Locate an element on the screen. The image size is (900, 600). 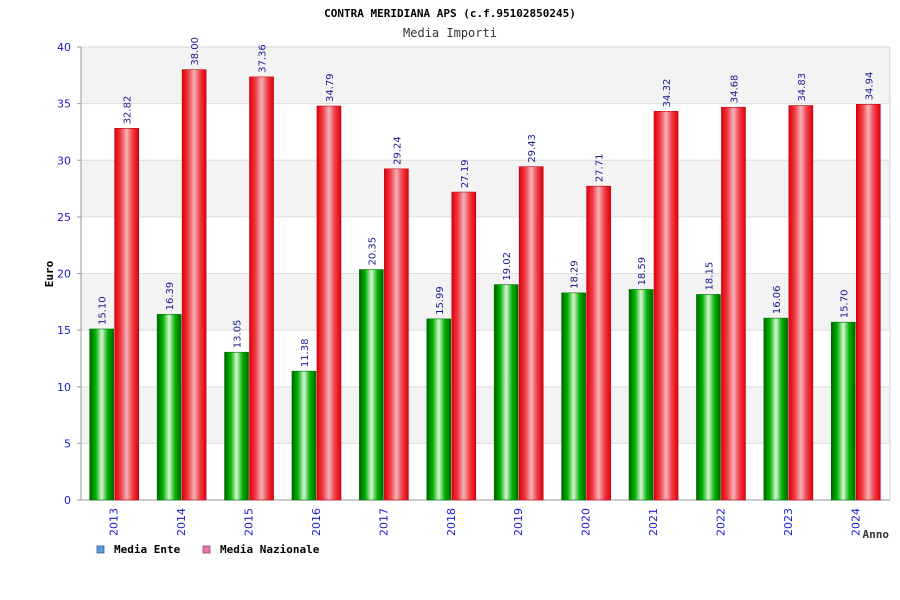
x-tick-label: 2022 is located at coordinates (720, 522).